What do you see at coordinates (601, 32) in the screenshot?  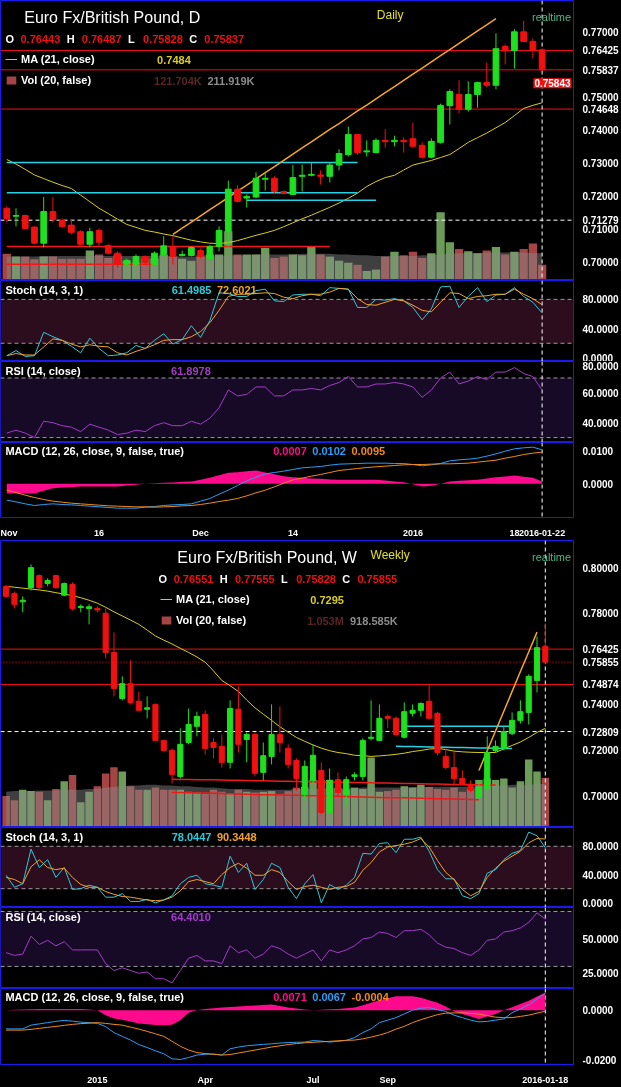 I see `y-tick-label: 0.77000` at bounding box center [601, 32].